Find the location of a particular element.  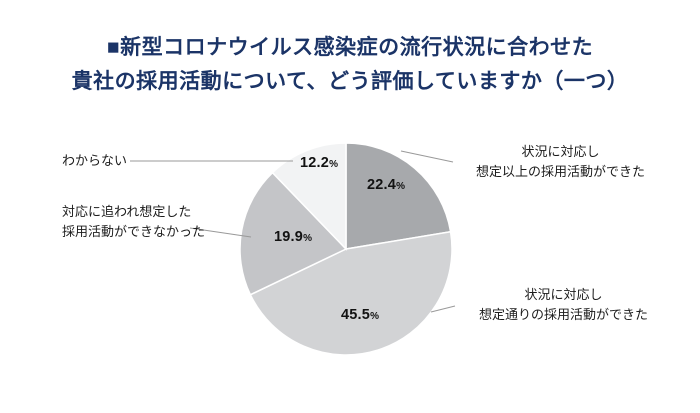

chart-title-line-1: ■新型コロナウイルス感染症の流行状況に合わせた is located at coordinates (350, 47).